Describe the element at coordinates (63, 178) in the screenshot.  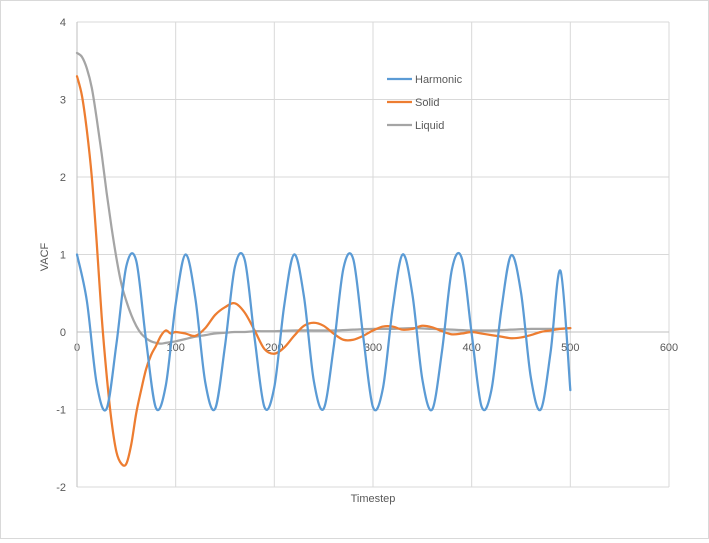
I see `y-tick-label: 2` at that location.